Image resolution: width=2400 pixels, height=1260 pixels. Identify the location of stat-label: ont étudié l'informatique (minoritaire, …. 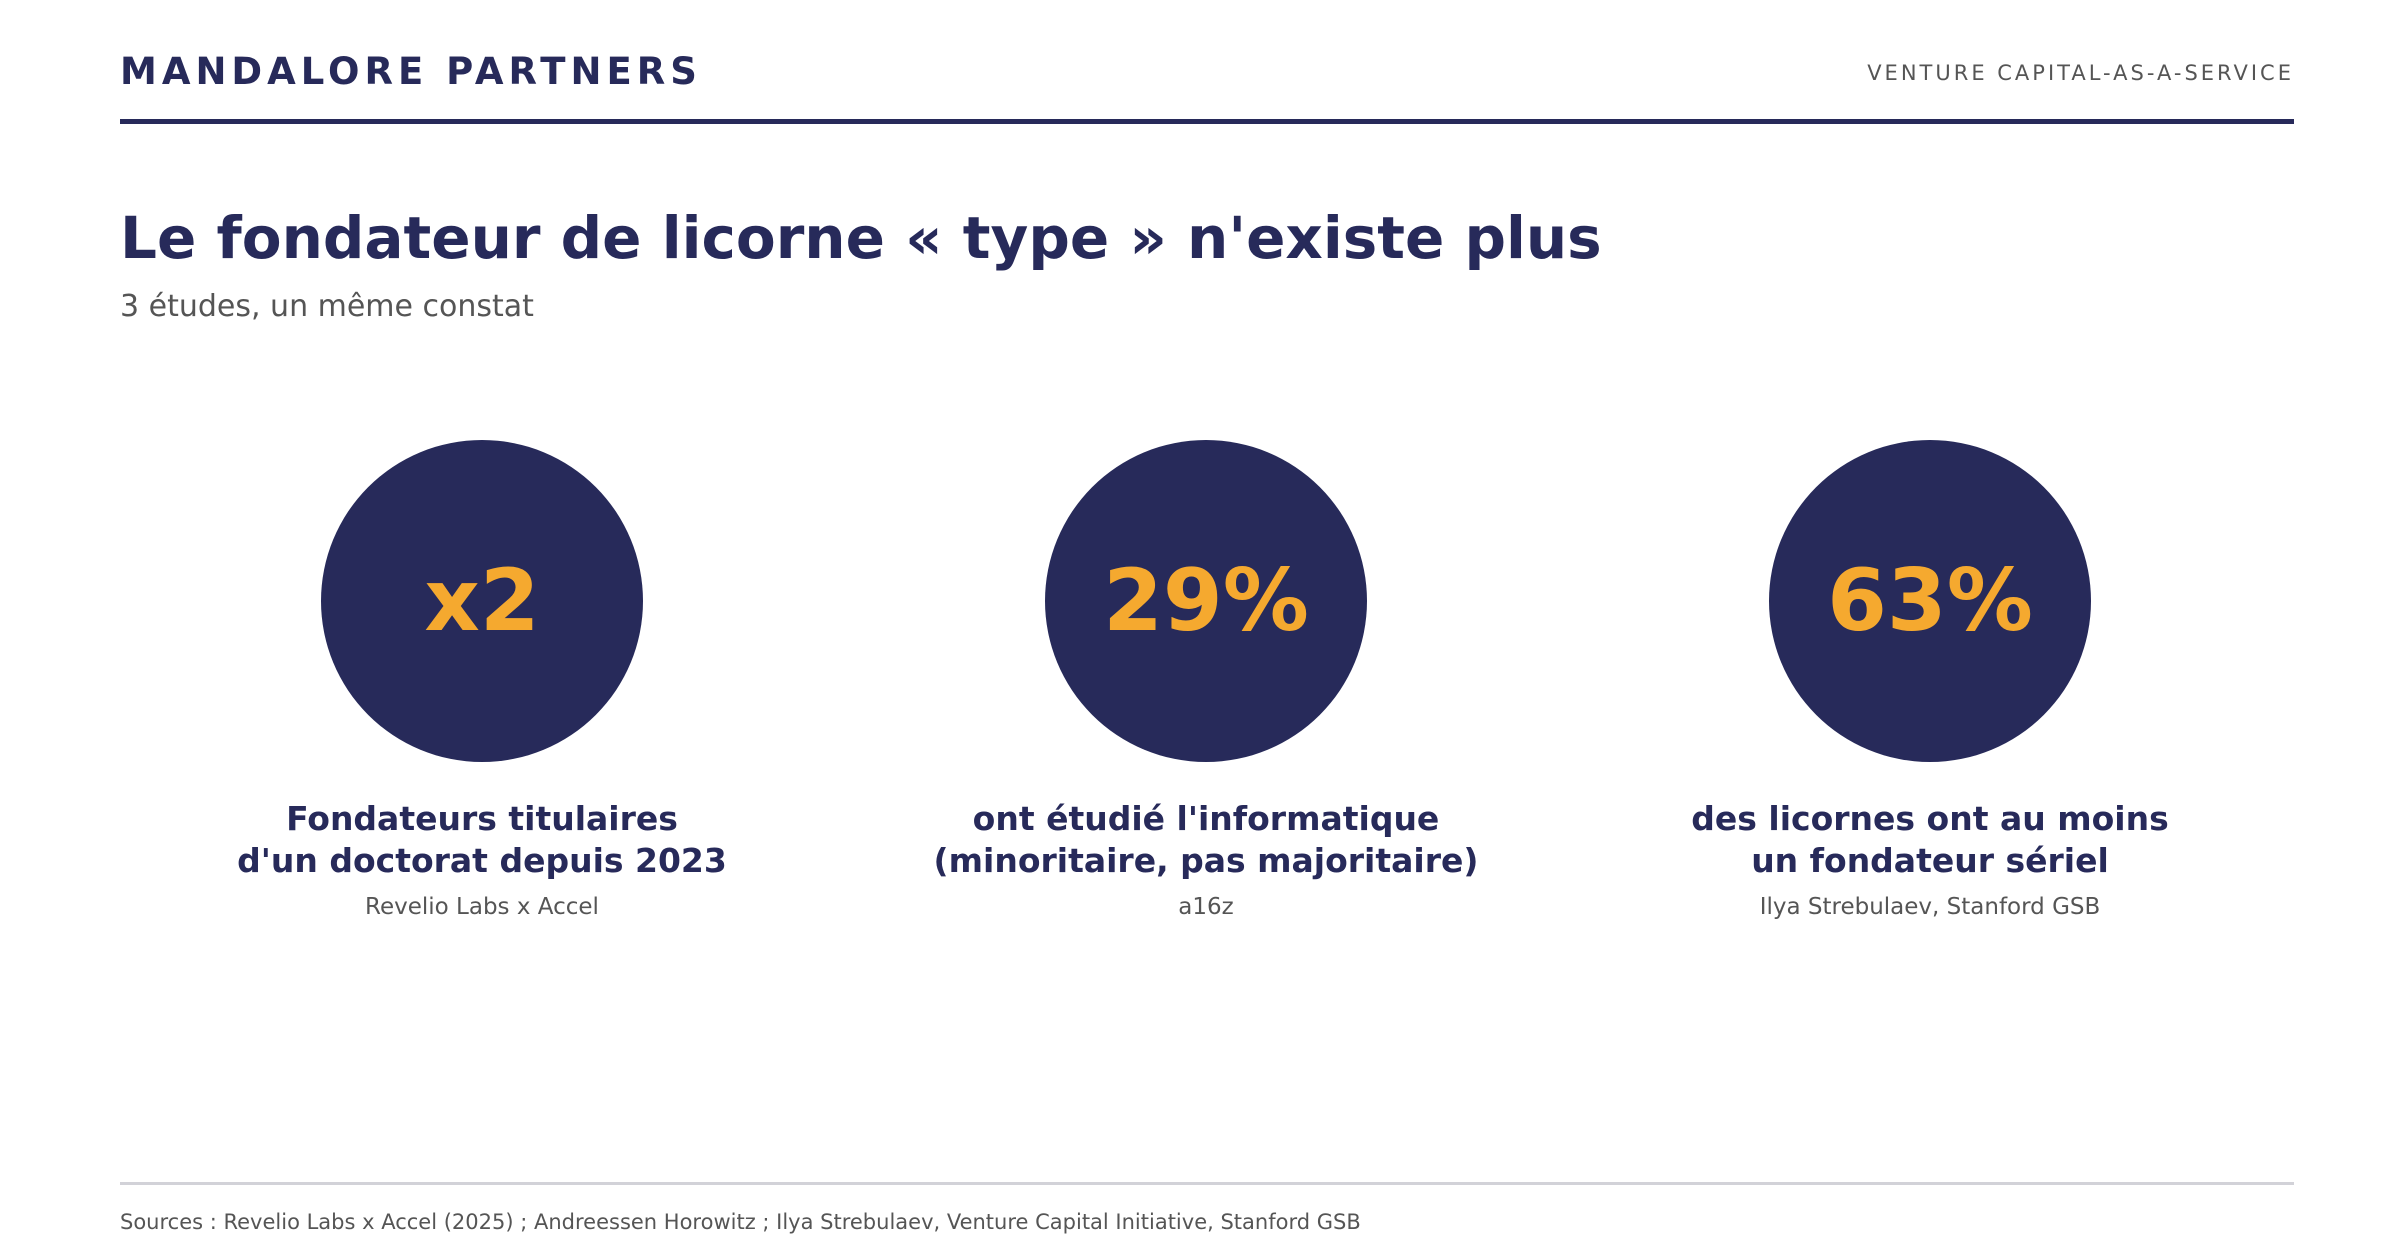
(1206, 840).